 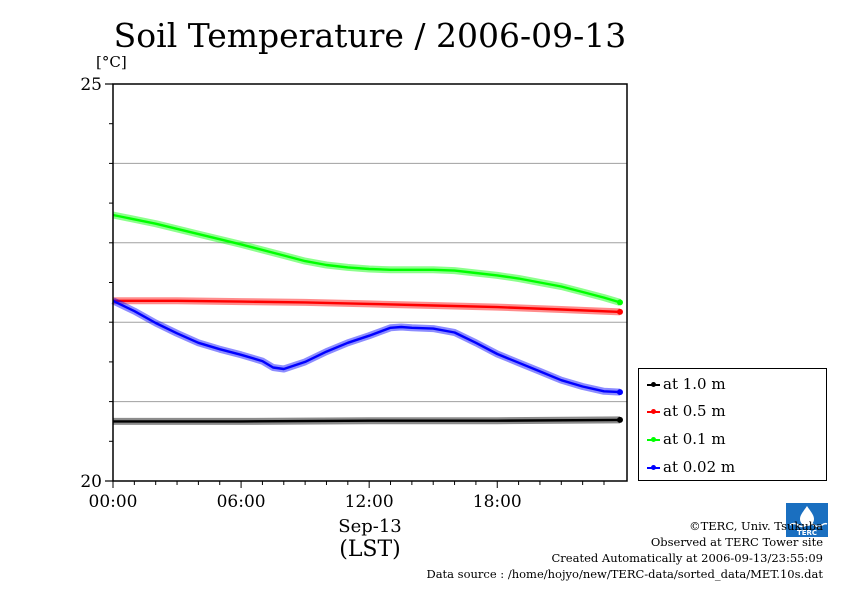 I want to click on y-tick-label-0: 20, so click(x=91, y=482).